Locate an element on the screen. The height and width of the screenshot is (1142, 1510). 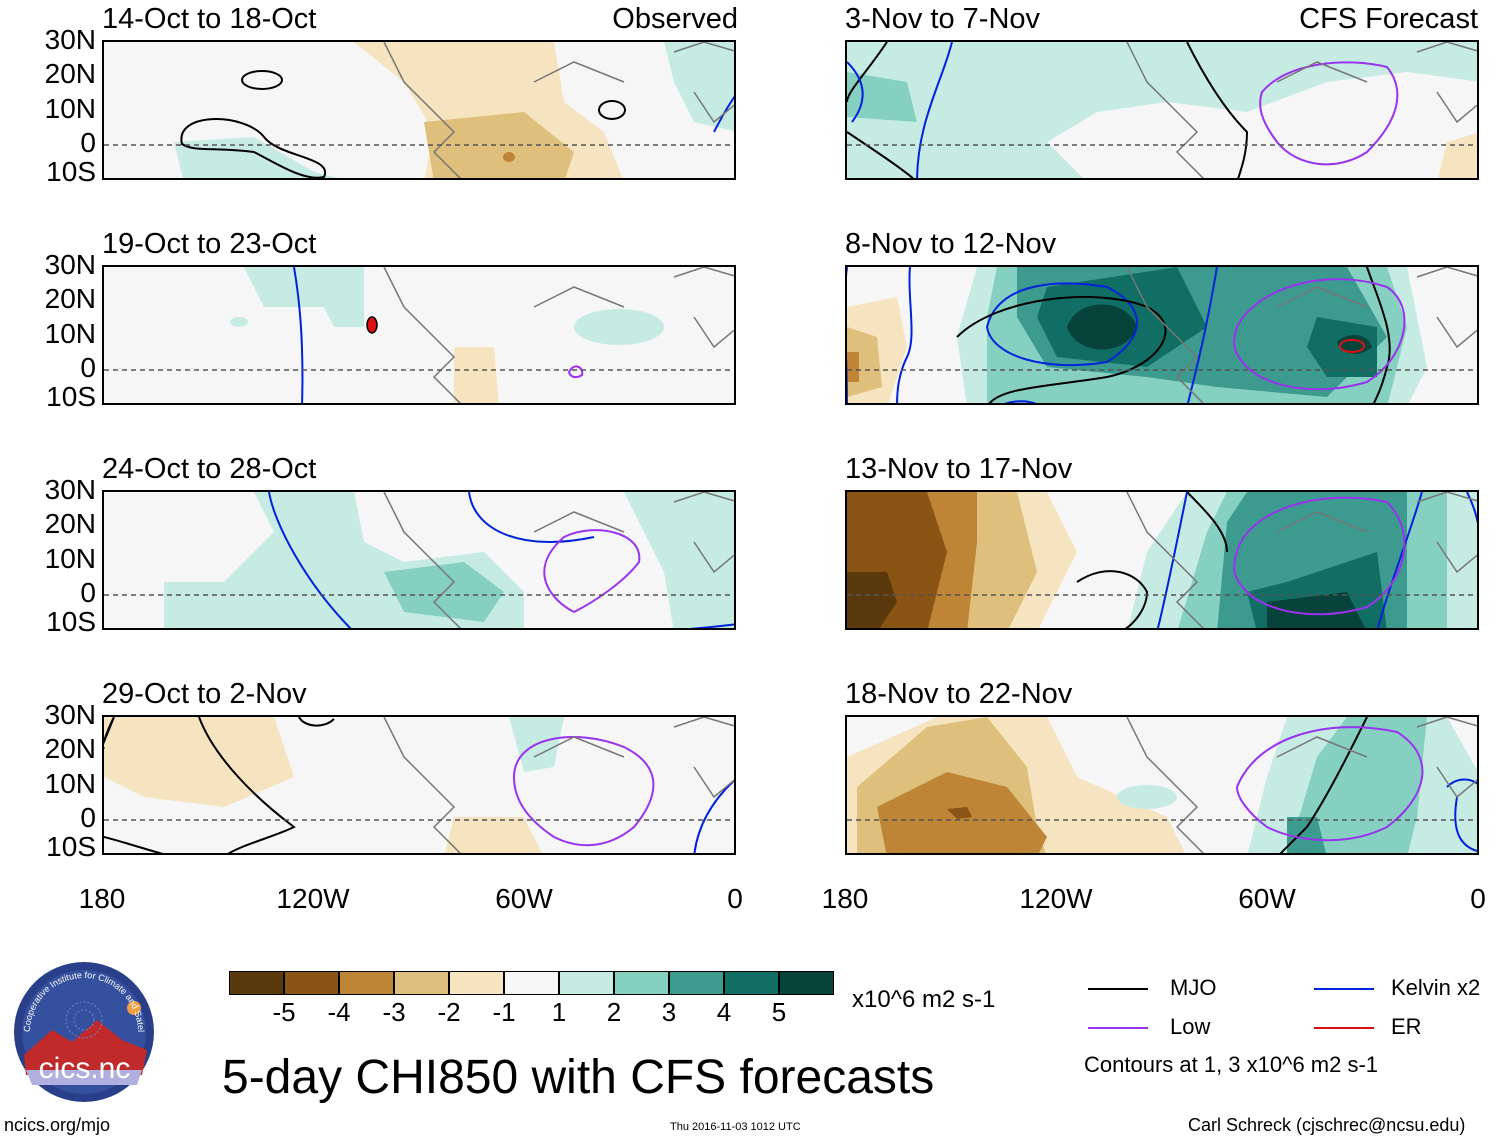
panel-title: 24-Oct to 28-Oct is located at coordinates (209, 469).